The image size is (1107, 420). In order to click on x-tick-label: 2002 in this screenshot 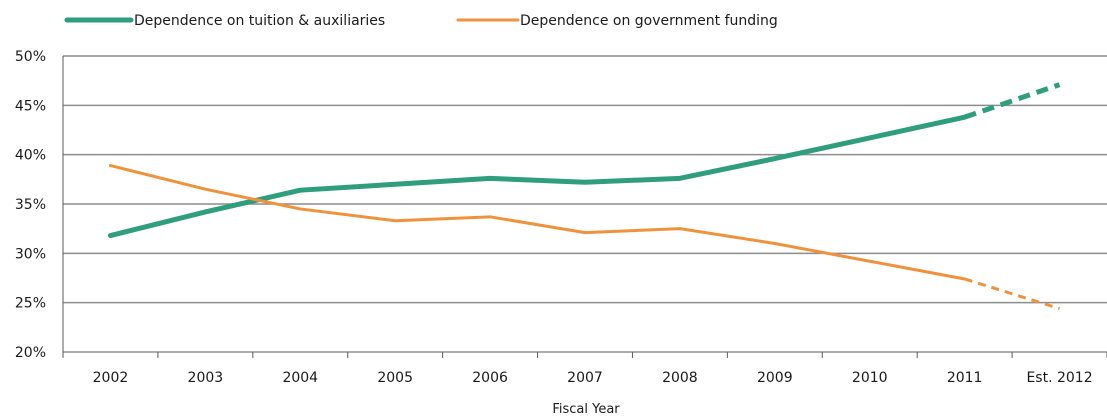, I will do `click(111, 378)`.